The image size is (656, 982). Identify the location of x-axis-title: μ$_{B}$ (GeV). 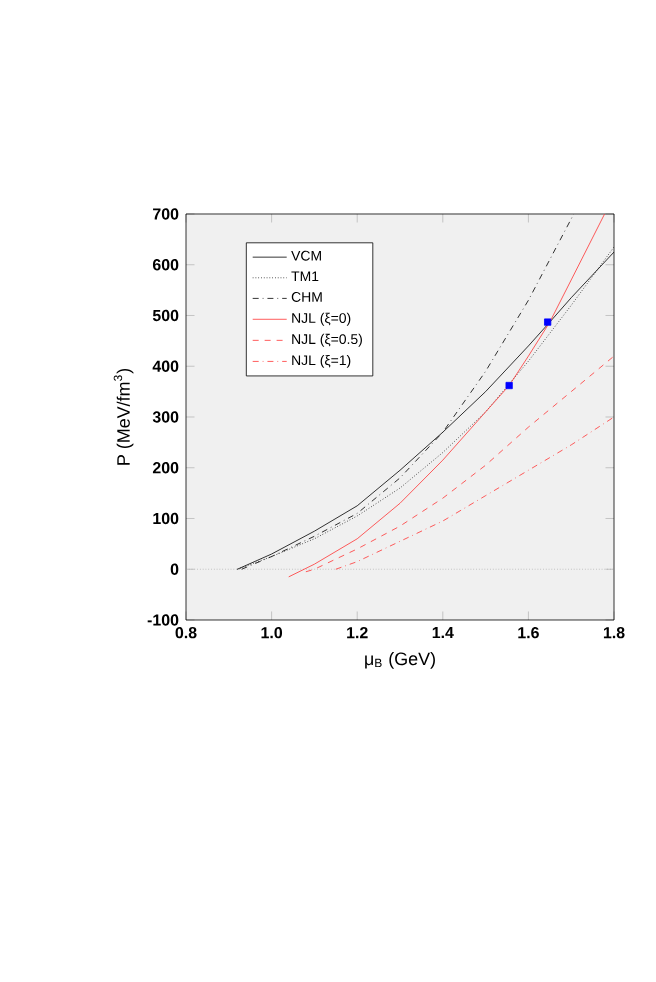
(400, 660).